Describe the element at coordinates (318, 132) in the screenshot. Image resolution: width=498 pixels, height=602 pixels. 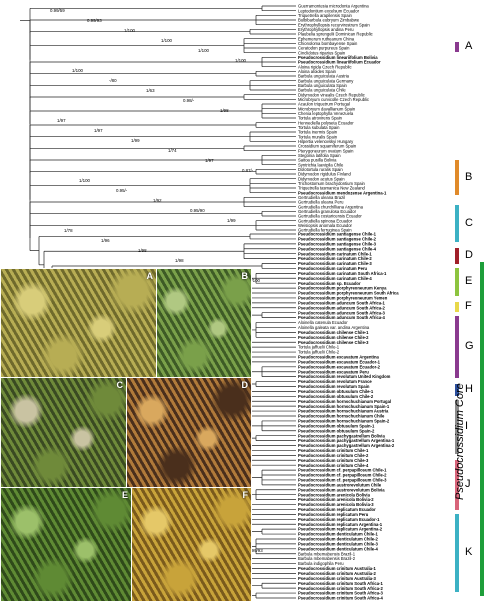
I see `tip-label: Tortula inermis Spain` at that location.